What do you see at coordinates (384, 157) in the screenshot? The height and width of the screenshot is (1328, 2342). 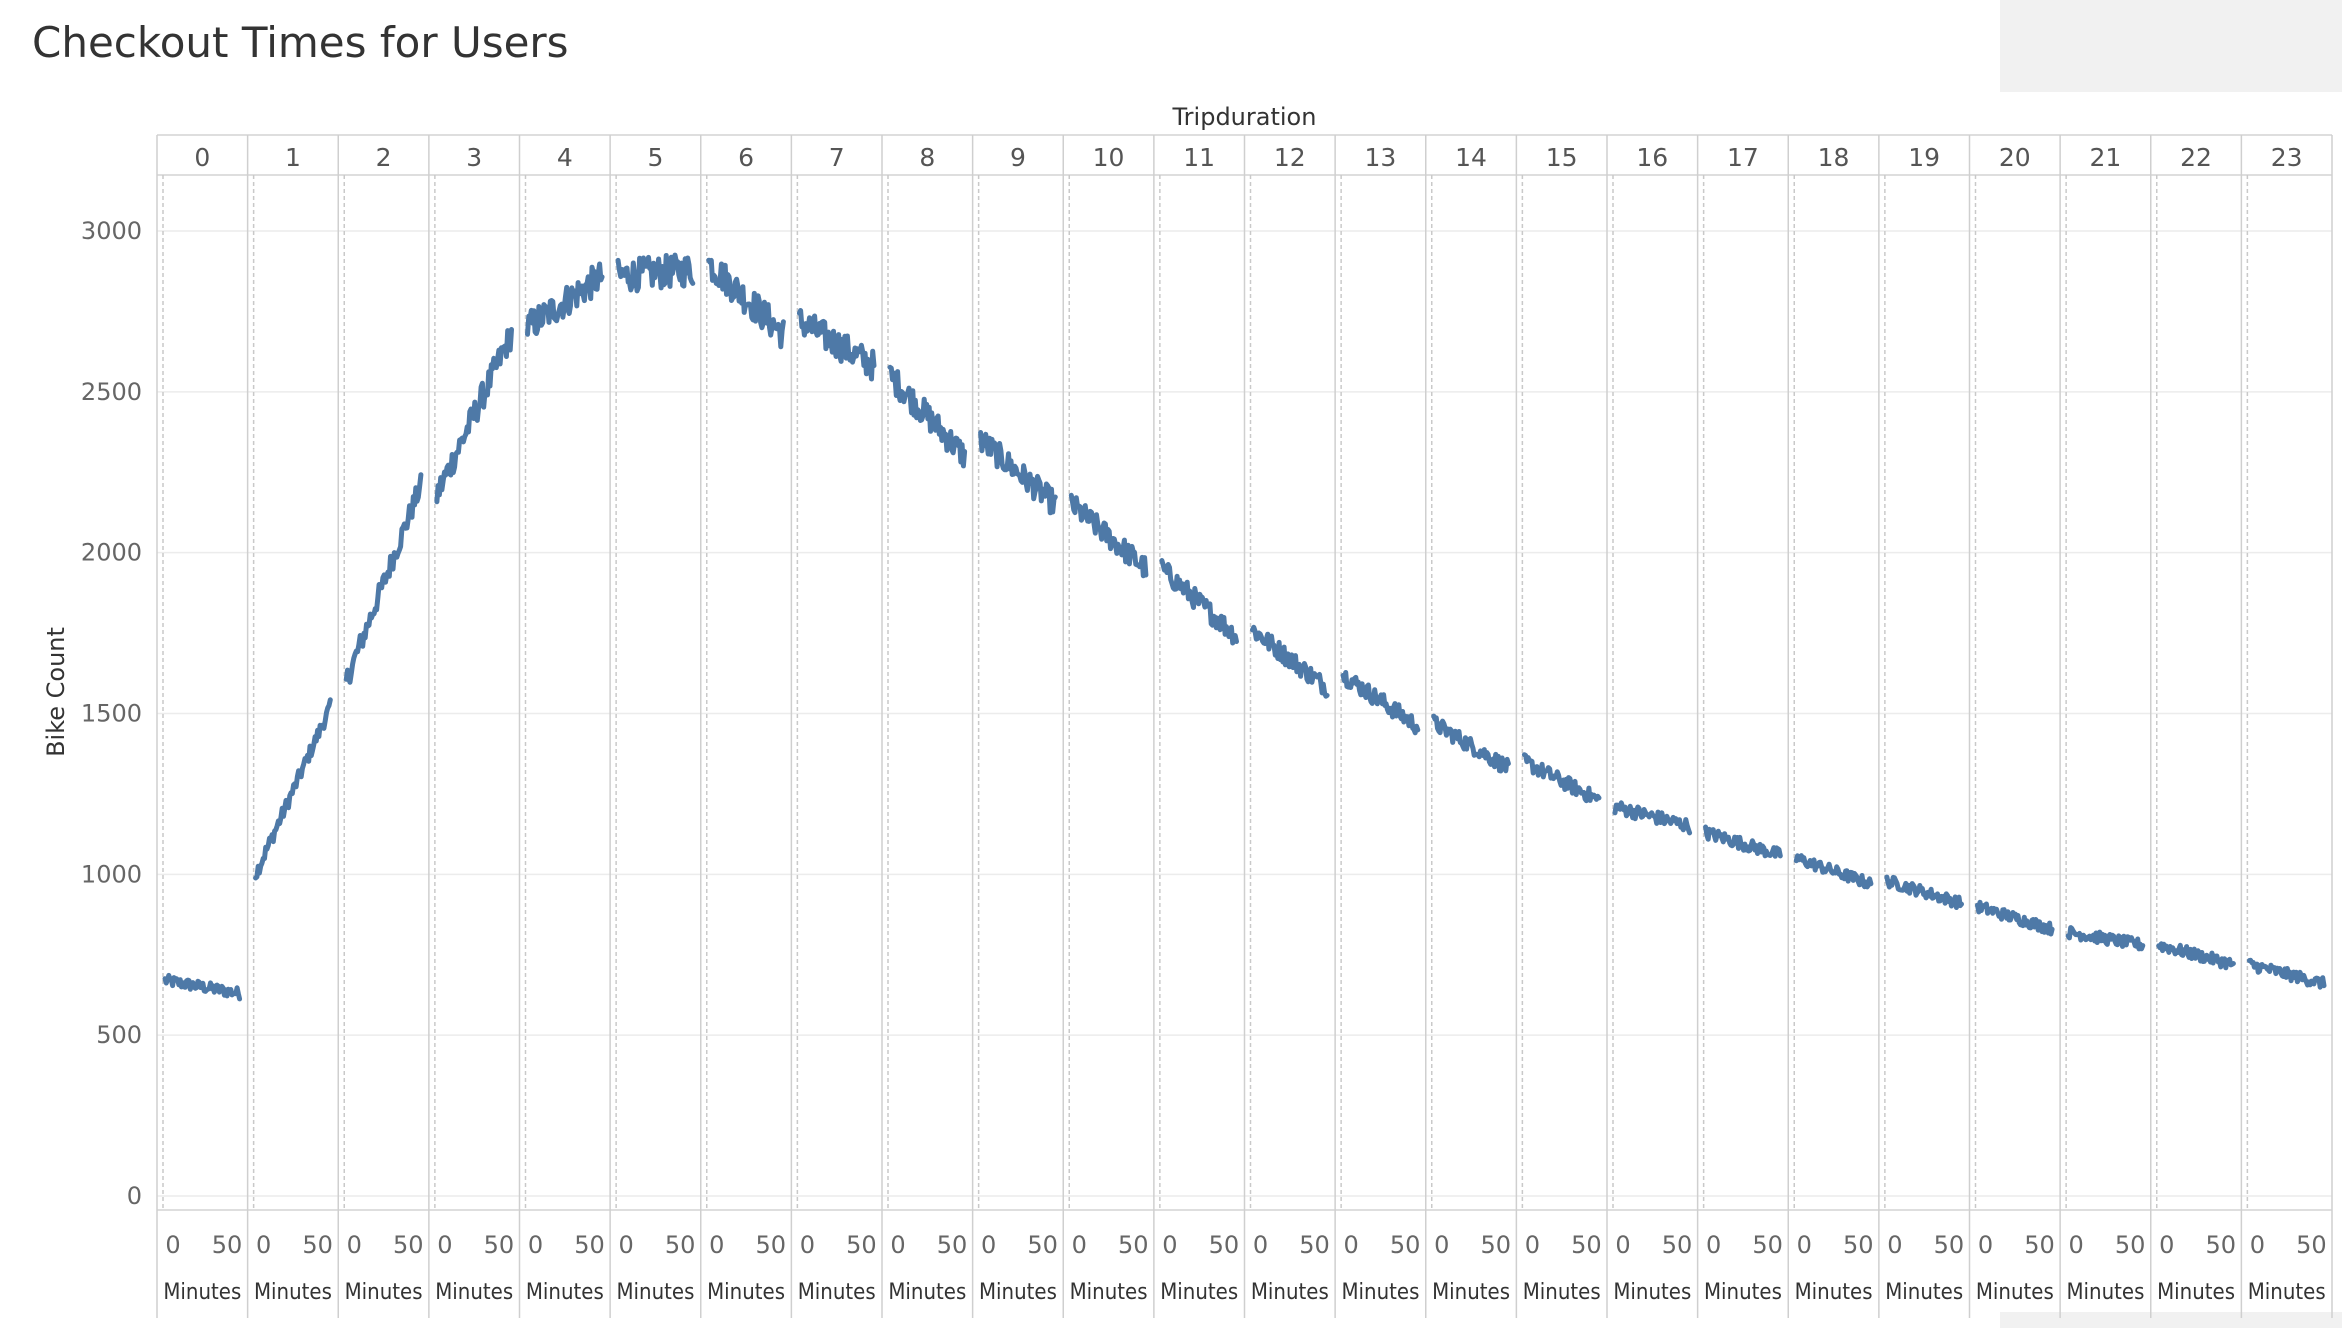 I see `panel-header-label: 2` at bounding box center [384, 157].